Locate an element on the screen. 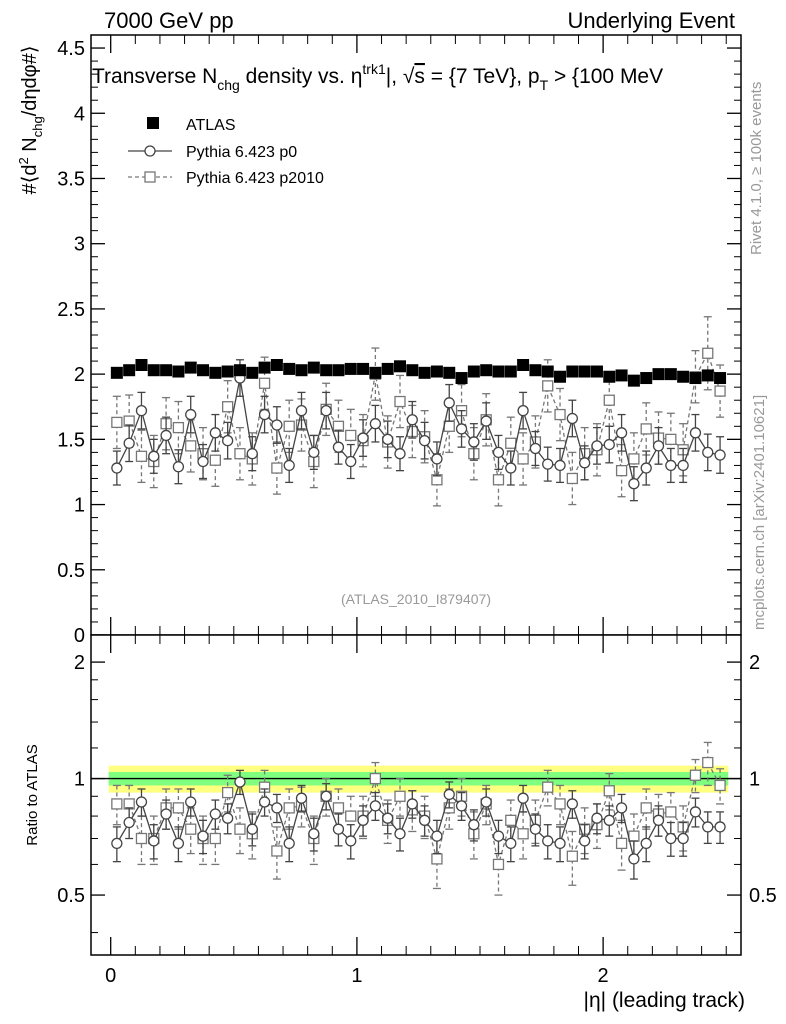 The height and width of the screenshot is (1024, 786). main-ytick-label: 4 is located at coordinates (79, 114).